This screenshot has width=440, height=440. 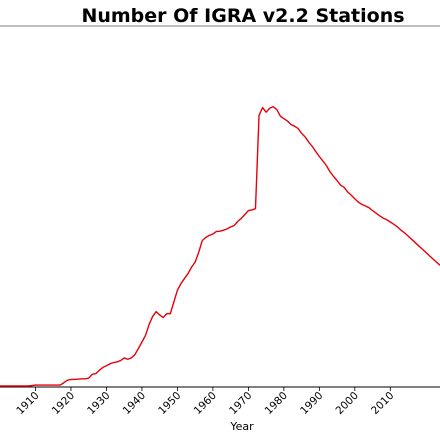 I want to click on x-tick-label-1940: 1940, so click(x=134, y=403).